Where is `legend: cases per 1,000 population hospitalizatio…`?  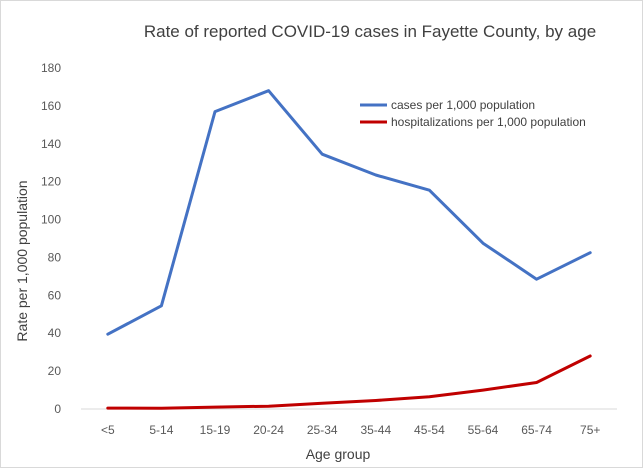 legend: cases per 1,000 population hospitalizatio… is located at coordinates (473, 113).